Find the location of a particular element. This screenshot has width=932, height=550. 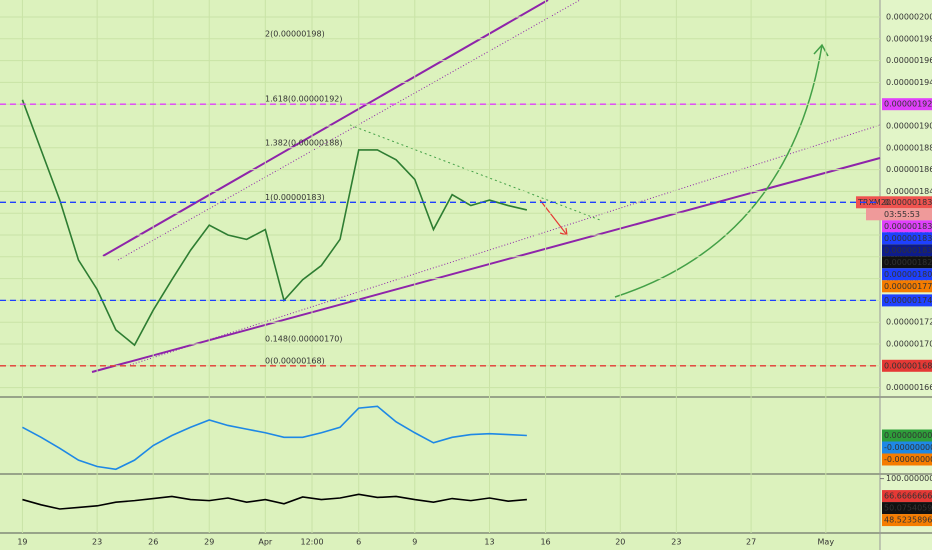

y-tick-label: 0.00000172 is located at coordinates (909, 322).